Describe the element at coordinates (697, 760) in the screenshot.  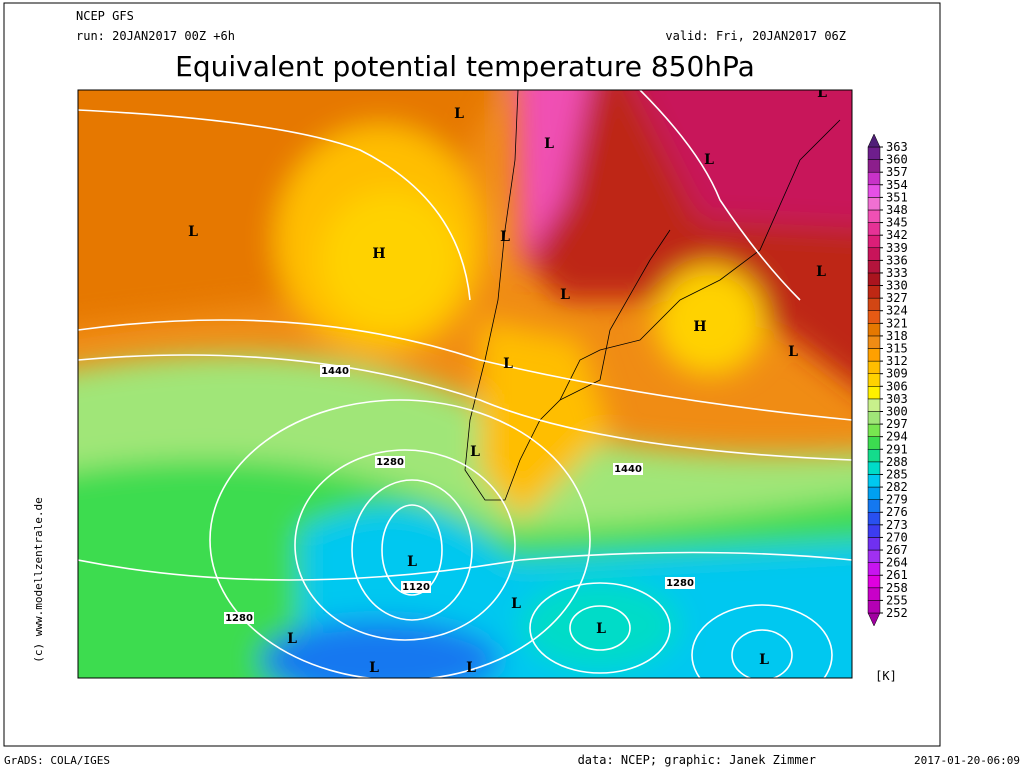
I see `footer-center: data: NCEP; graphic: Janek Zimmer` at that location.